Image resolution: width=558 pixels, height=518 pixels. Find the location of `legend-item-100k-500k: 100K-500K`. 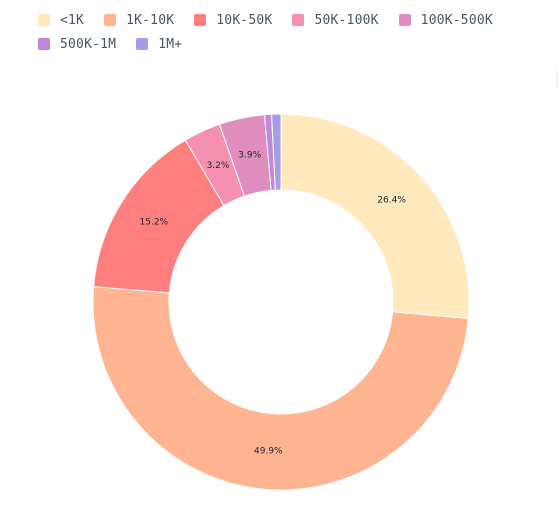

legend-item-100k-500k: 100K-500K is located at coordinates (445, 20).